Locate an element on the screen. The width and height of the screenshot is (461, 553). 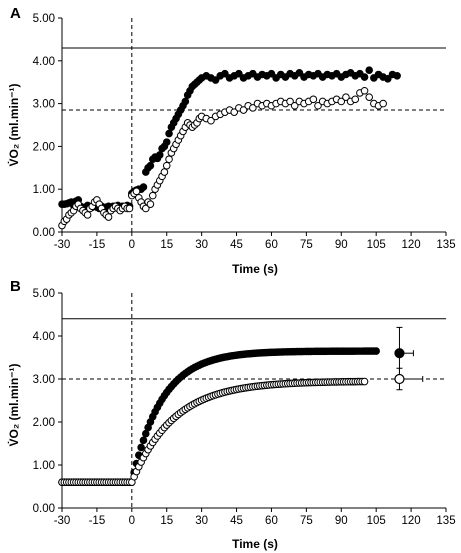
panel-b-x-tick-label: 0 is located at coordinates (132, 521).